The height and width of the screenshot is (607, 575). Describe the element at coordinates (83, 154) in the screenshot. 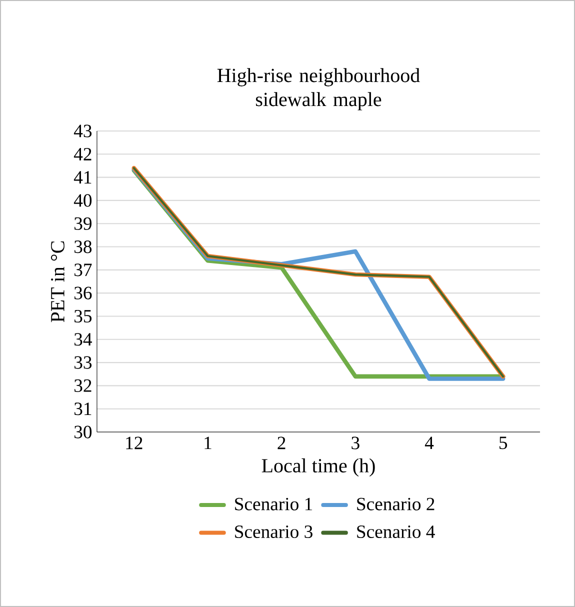

I see `y-tick-label: 42` at that location.